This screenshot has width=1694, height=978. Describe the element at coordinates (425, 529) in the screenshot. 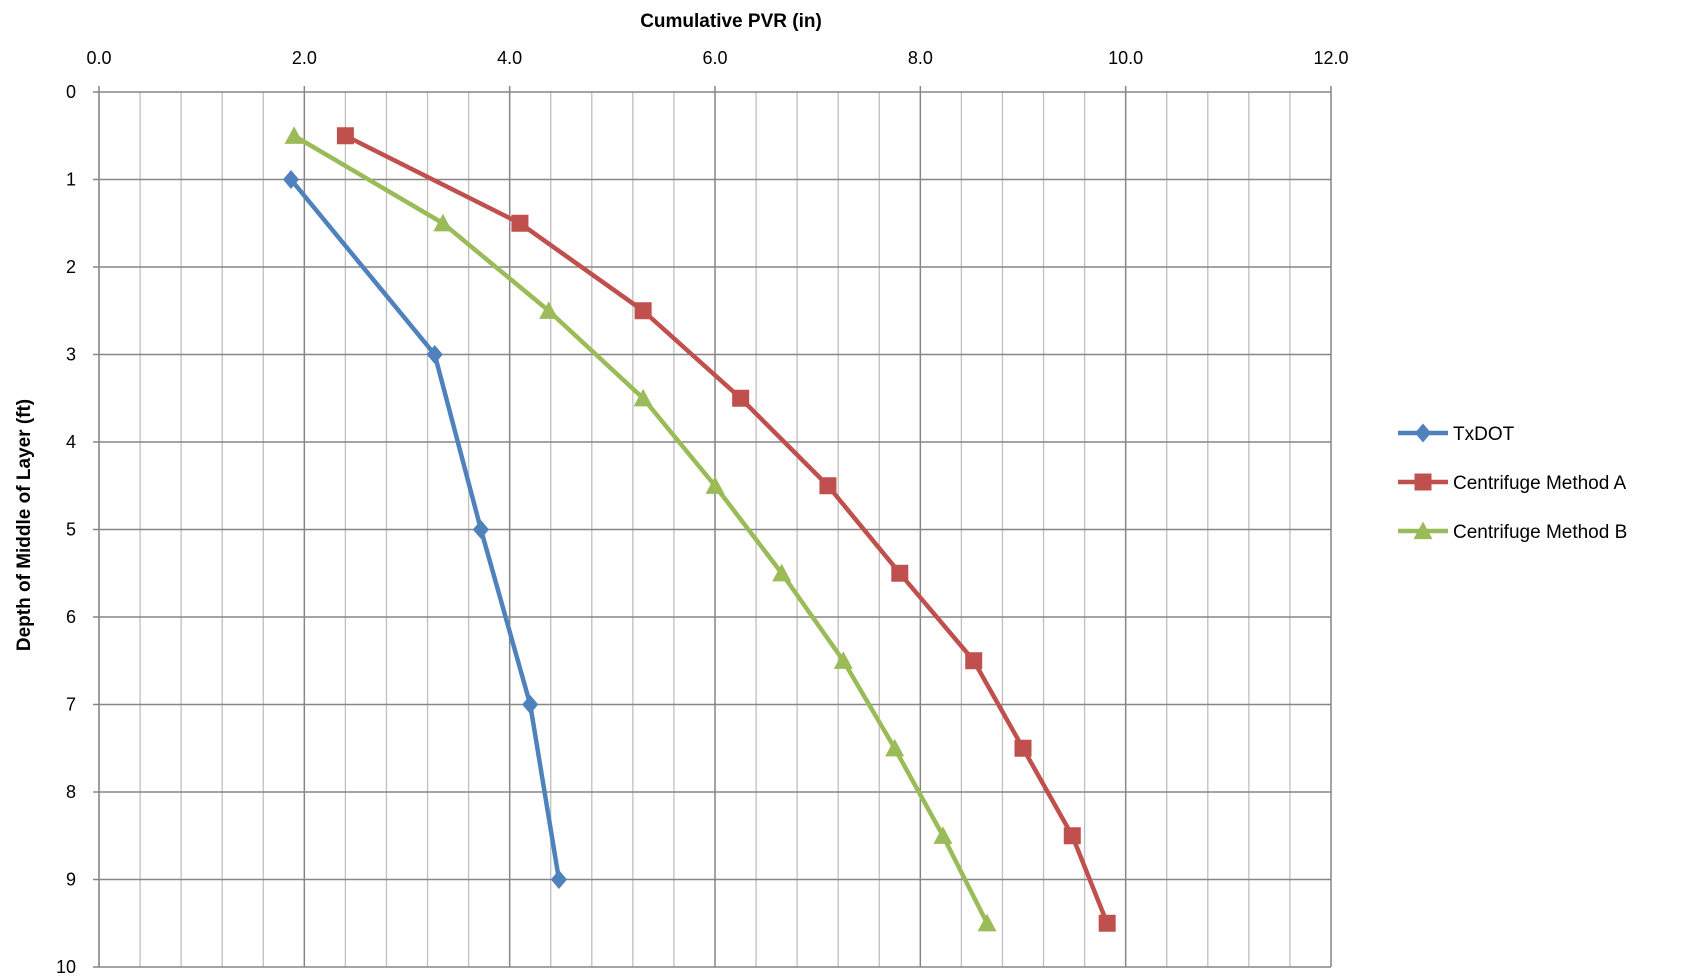

I see `series-txdot` at that location.